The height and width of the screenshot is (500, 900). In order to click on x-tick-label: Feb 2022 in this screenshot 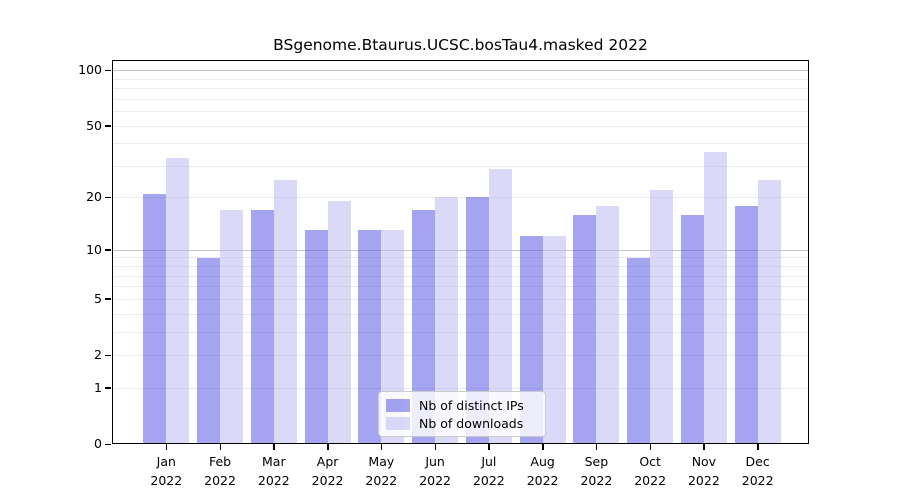, I will do `click(220, 471)`.